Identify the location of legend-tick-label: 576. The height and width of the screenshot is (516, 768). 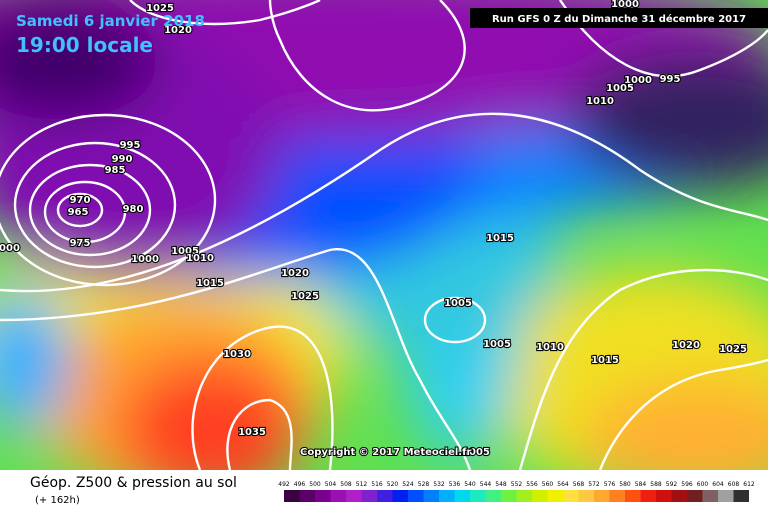
(610, 484).